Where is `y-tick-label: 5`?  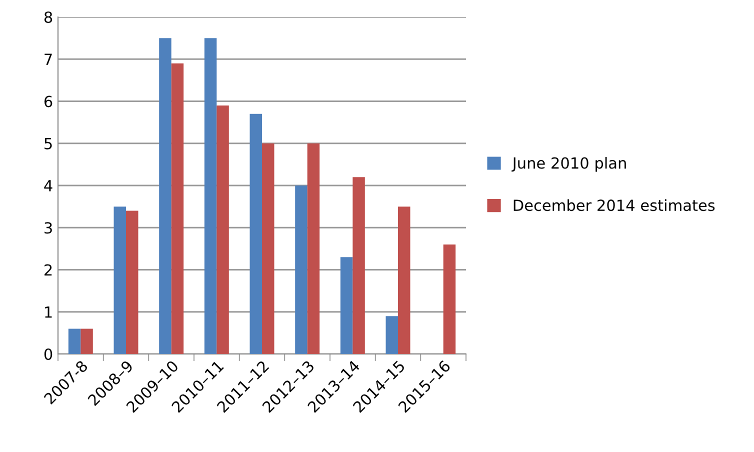 y-tick-label: 5 is located at coordinates (48, 144).